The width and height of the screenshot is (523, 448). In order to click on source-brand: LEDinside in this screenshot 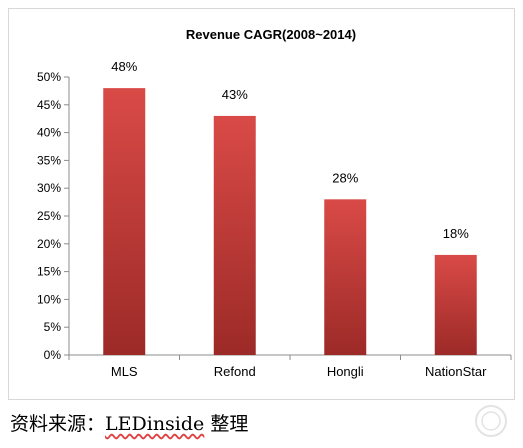, I will do `click(155, 424)`.